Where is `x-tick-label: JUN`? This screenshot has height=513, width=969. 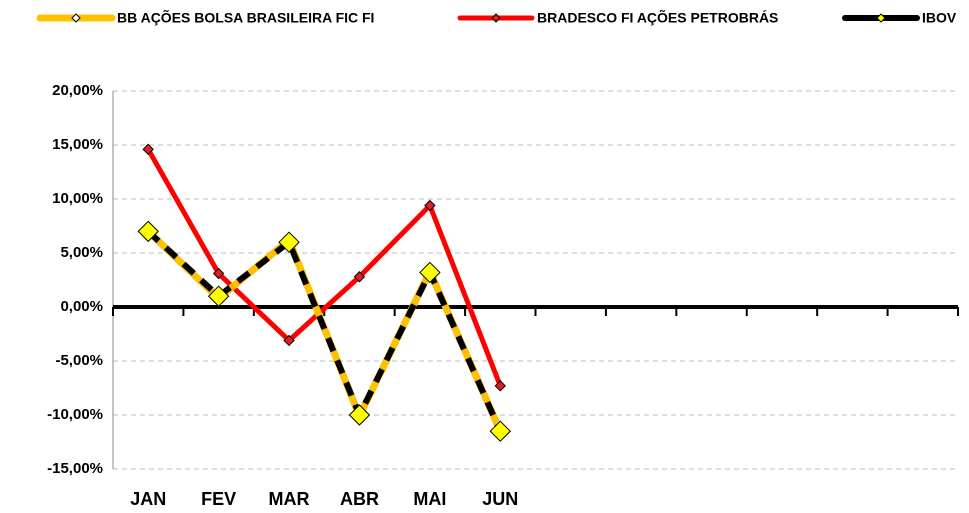 x-tick-label: JUN is located at coordinates (500, 499).